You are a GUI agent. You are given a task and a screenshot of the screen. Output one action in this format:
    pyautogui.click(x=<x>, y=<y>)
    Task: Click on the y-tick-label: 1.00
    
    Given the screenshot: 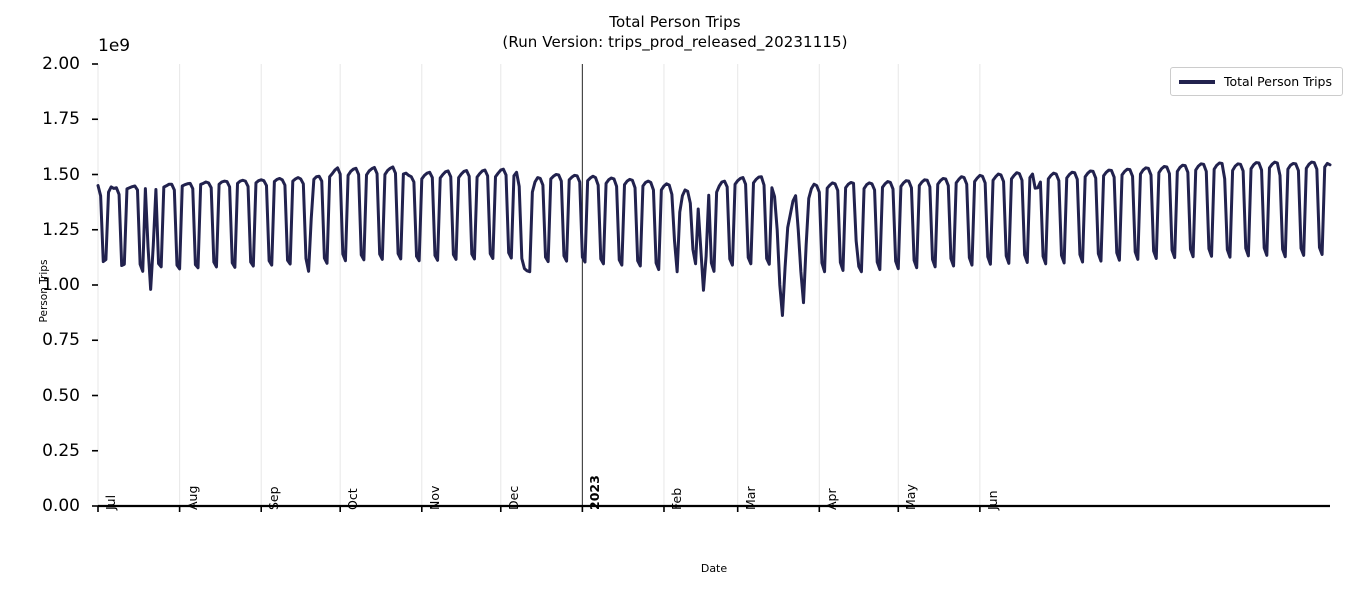 What is the action you would take?
    pyautogui.click(x=61, y=285)
    